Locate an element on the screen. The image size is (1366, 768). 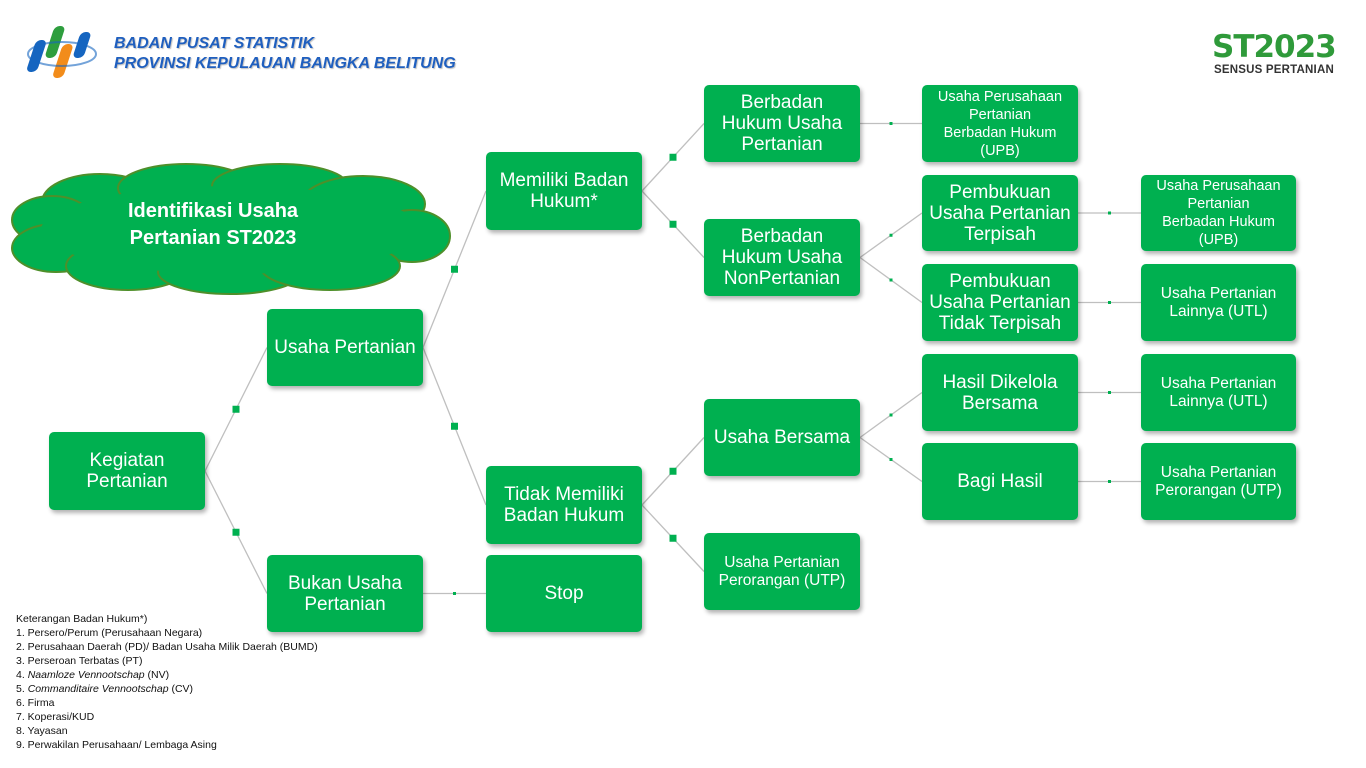
title-line2: Pertanian ST2023 is located at coordinates (213, 238).